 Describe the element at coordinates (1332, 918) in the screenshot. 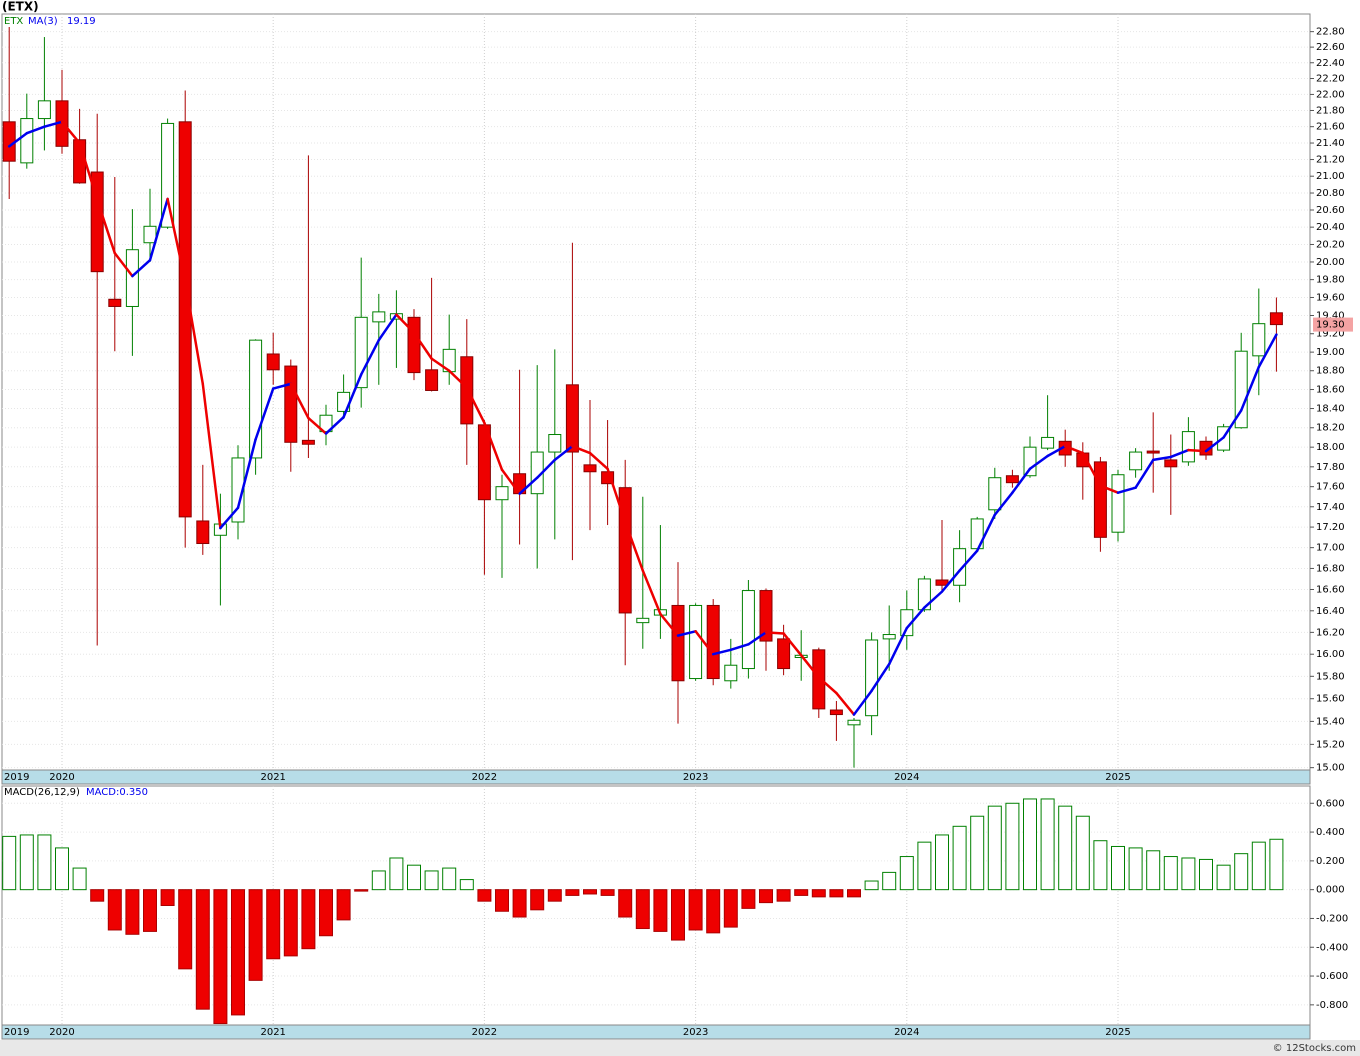

I see `y-tick-label: -0.200` at that location.